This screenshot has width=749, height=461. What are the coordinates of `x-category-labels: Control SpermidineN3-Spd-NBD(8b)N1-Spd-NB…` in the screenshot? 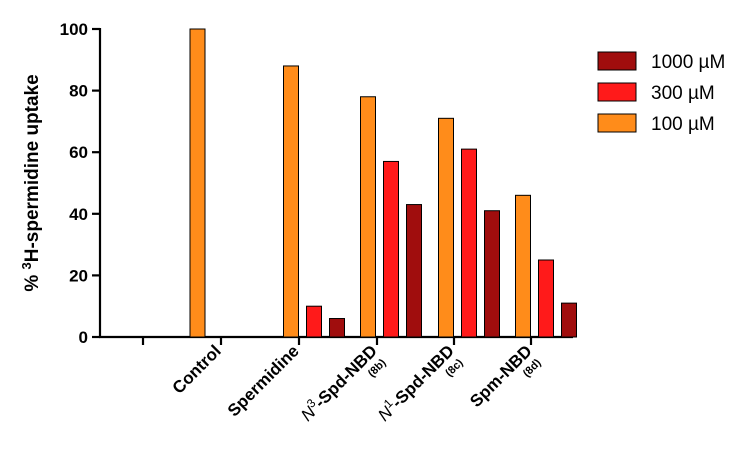 It's located at (356, 382).